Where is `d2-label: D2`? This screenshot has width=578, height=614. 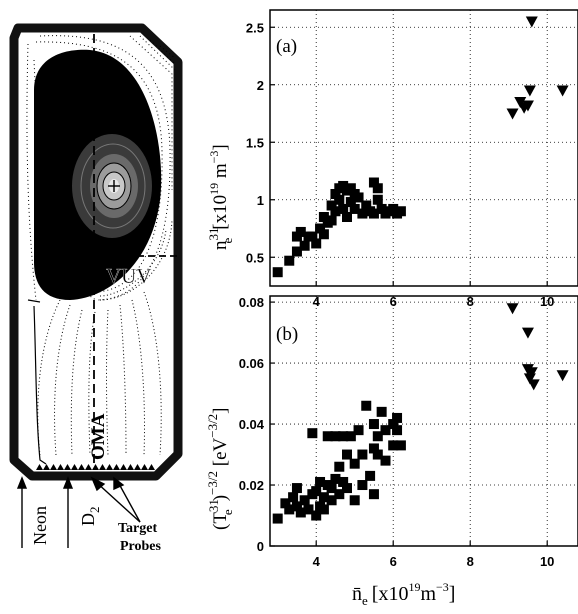 d2-label: D2 is located at coordinates (90, 517).